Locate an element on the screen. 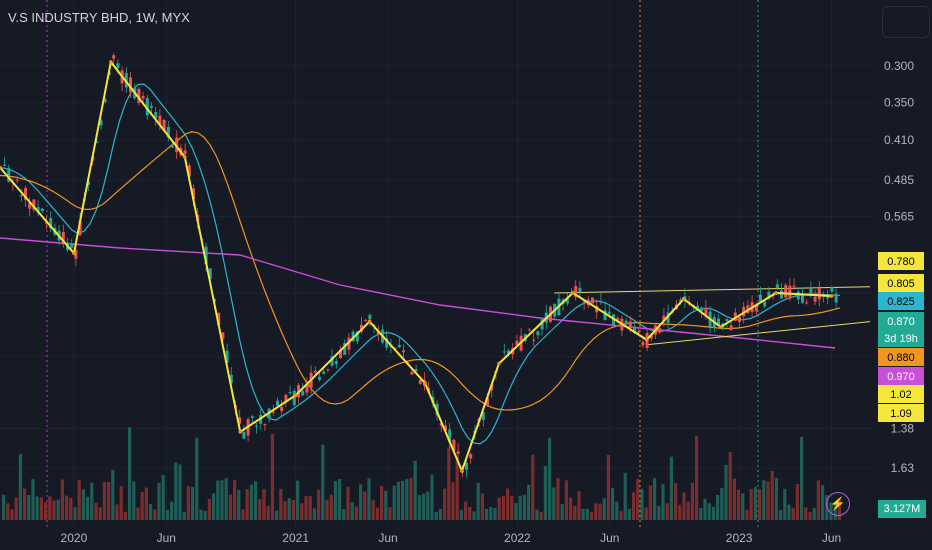 Image resolution: width=932 pixels, height=550 pixels. channel-lower-line is located at coordinates (758, 333).